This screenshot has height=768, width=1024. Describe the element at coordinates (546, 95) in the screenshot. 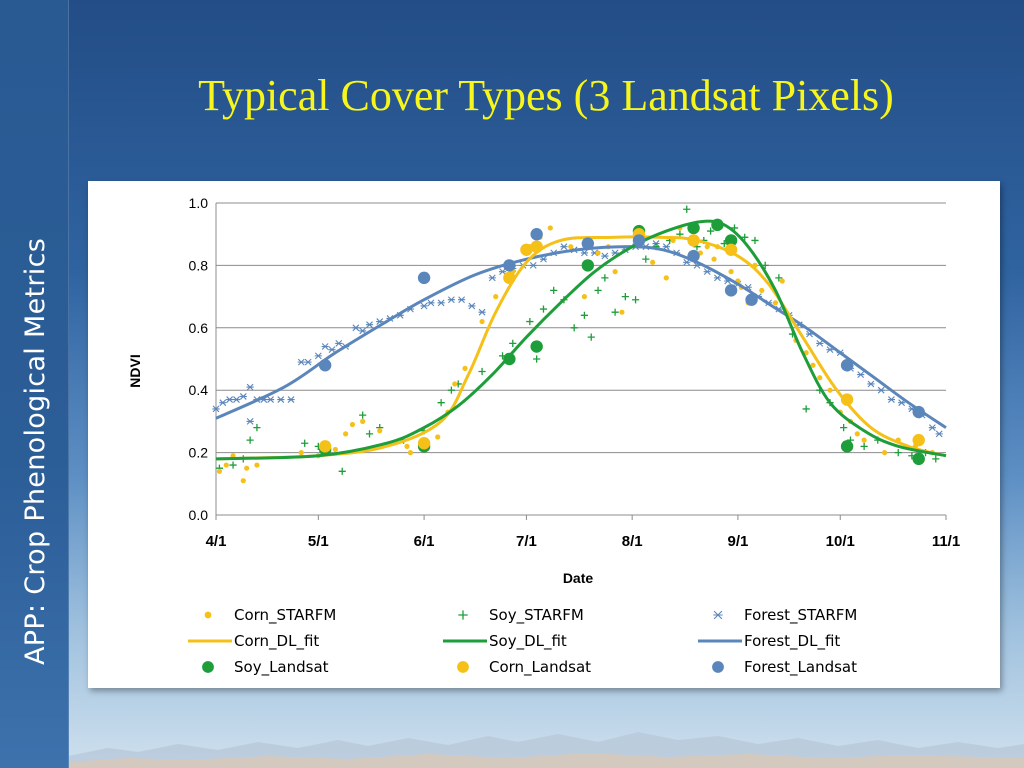

I see `slide-title: Typical Cover Types (3 Landsat Pixels)` at that location.